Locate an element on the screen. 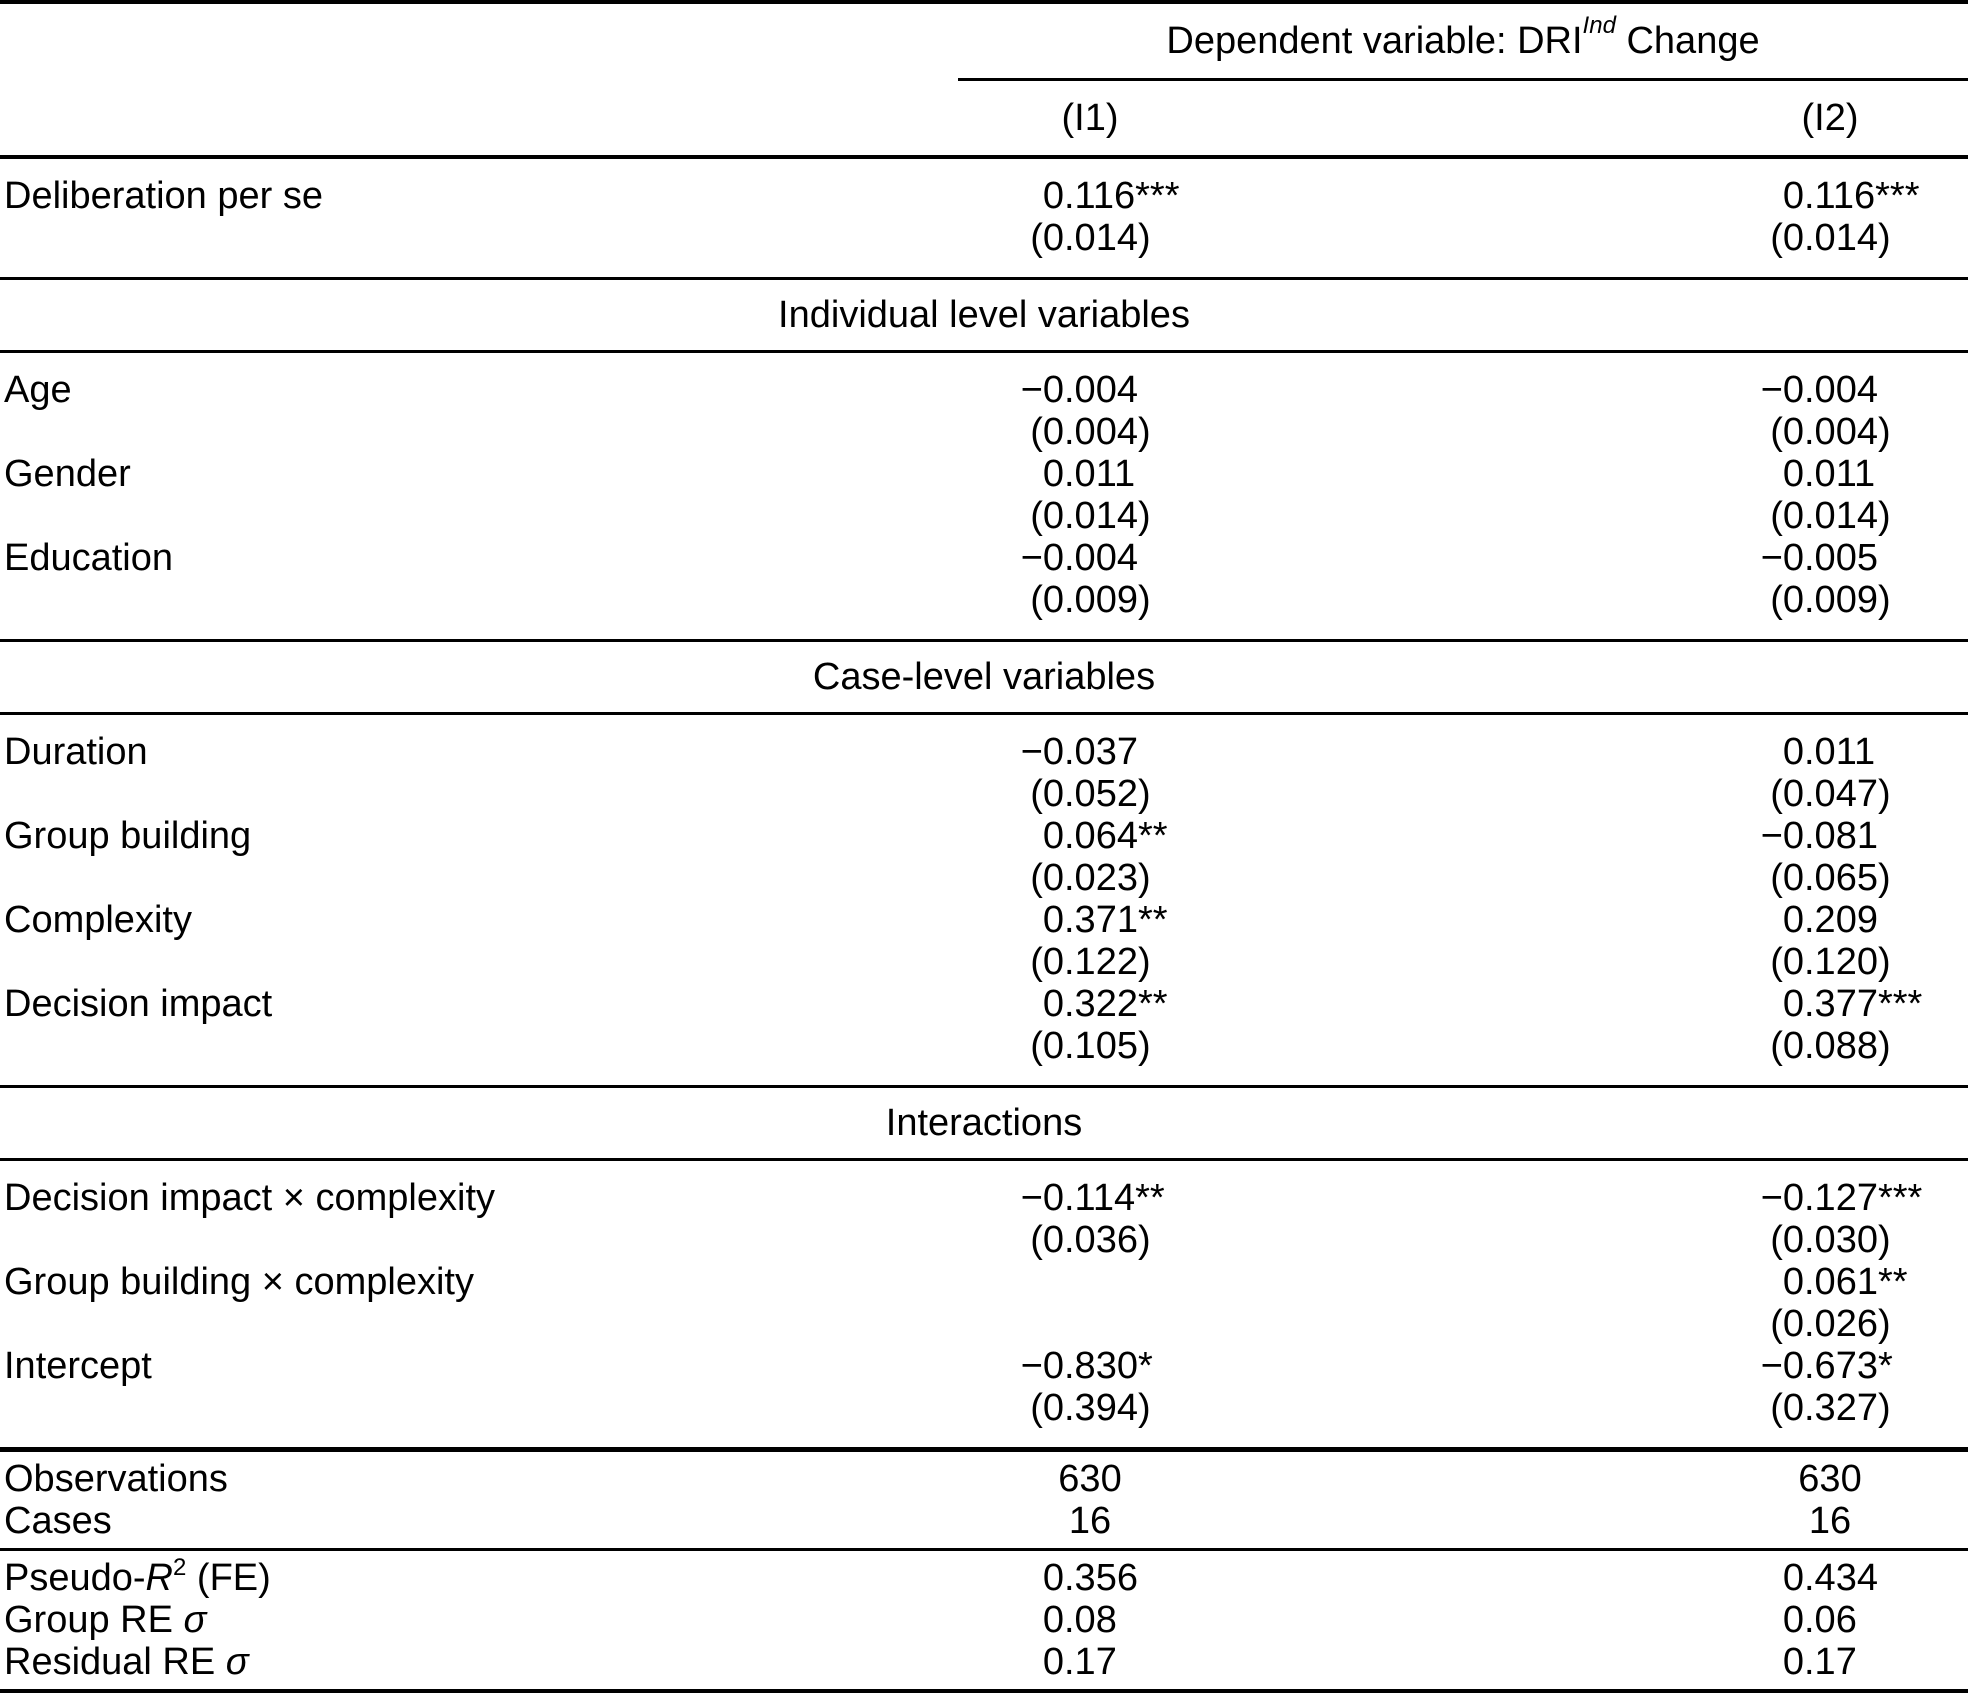 The height and width of the screenshot is (1693, 1968). row-label: Intercept is located at coordinates (78, 1366).